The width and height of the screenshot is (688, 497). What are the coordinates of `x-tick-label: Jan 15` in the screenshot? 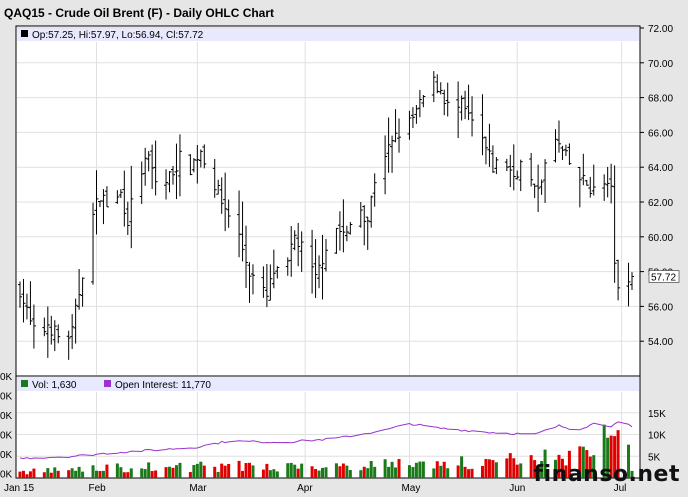 It's located at (19, 488).